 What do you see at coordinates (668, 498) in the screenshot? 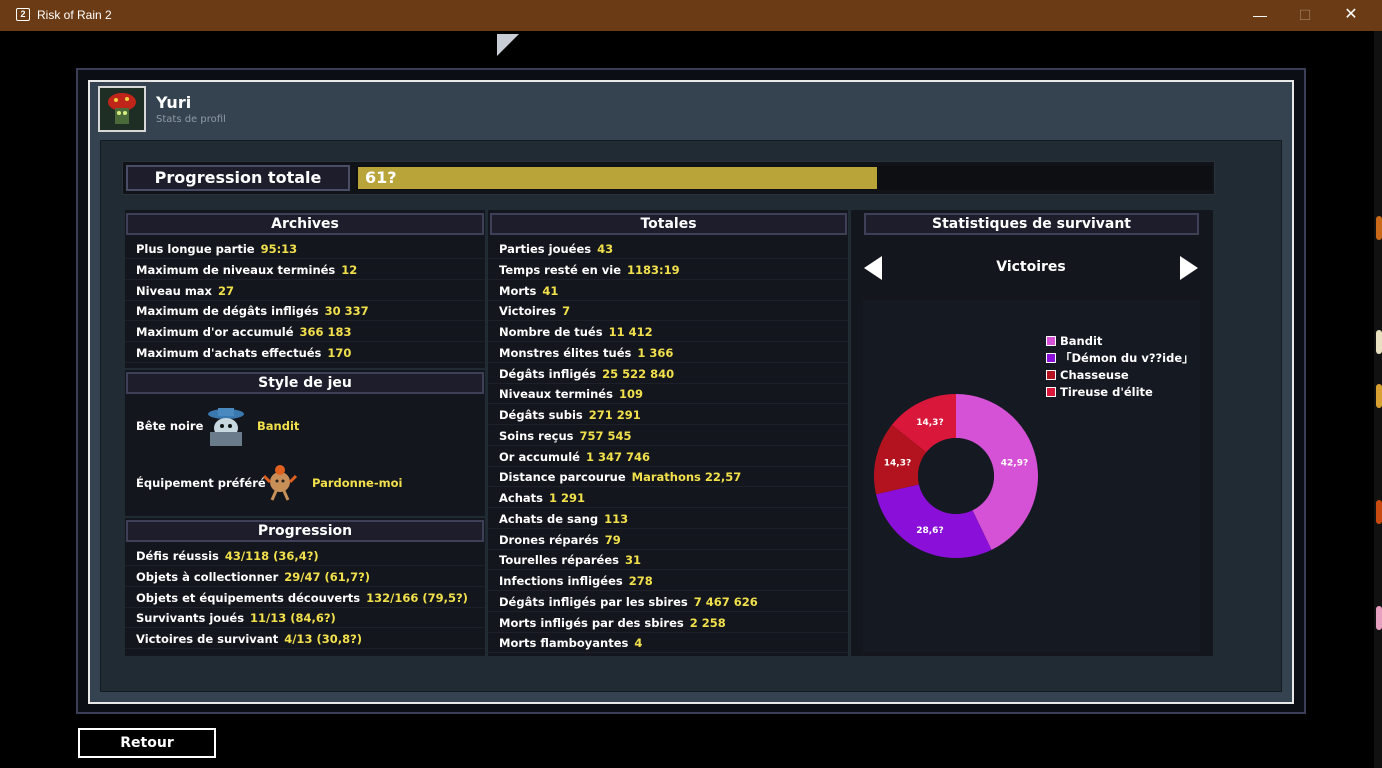
I see `totals-row: Achats 1 291` at bounding box center [668, 498].